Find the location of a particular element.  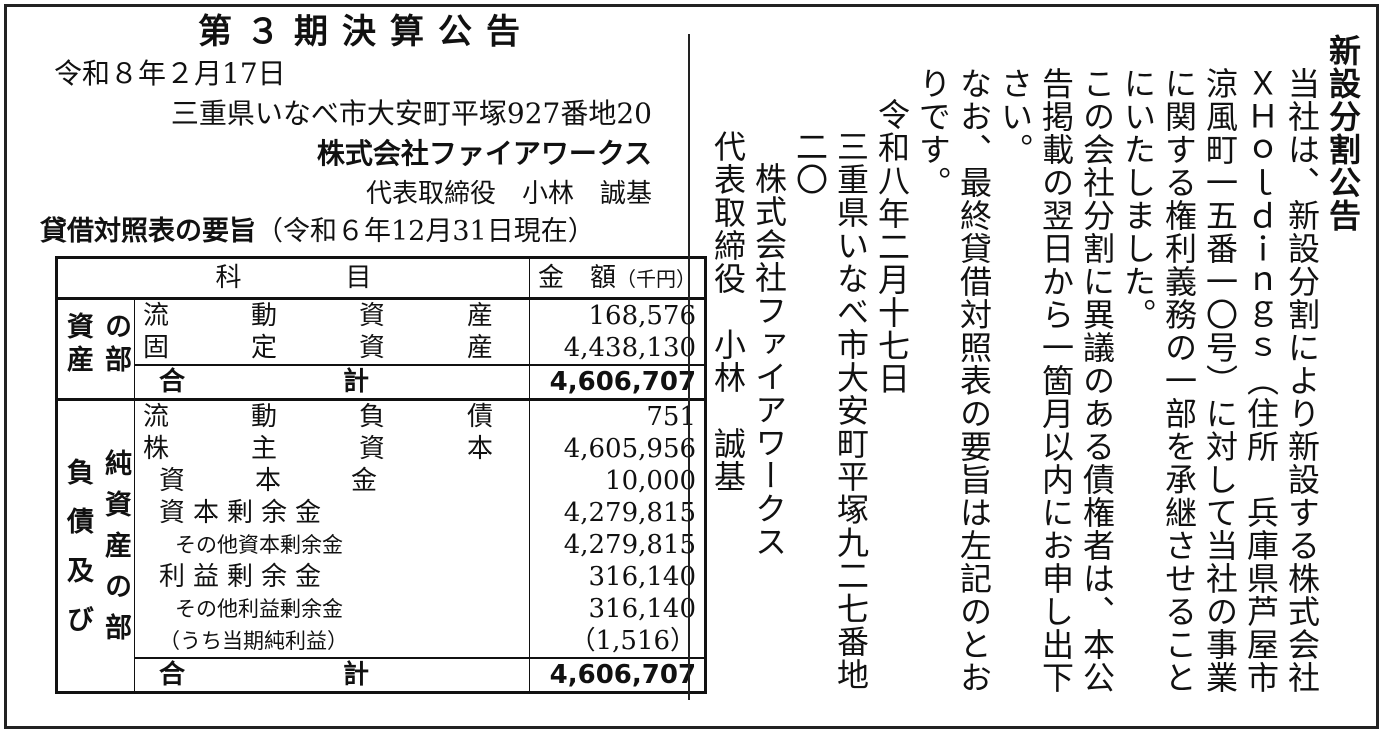

column-divider is located at coordinates (689, 367).